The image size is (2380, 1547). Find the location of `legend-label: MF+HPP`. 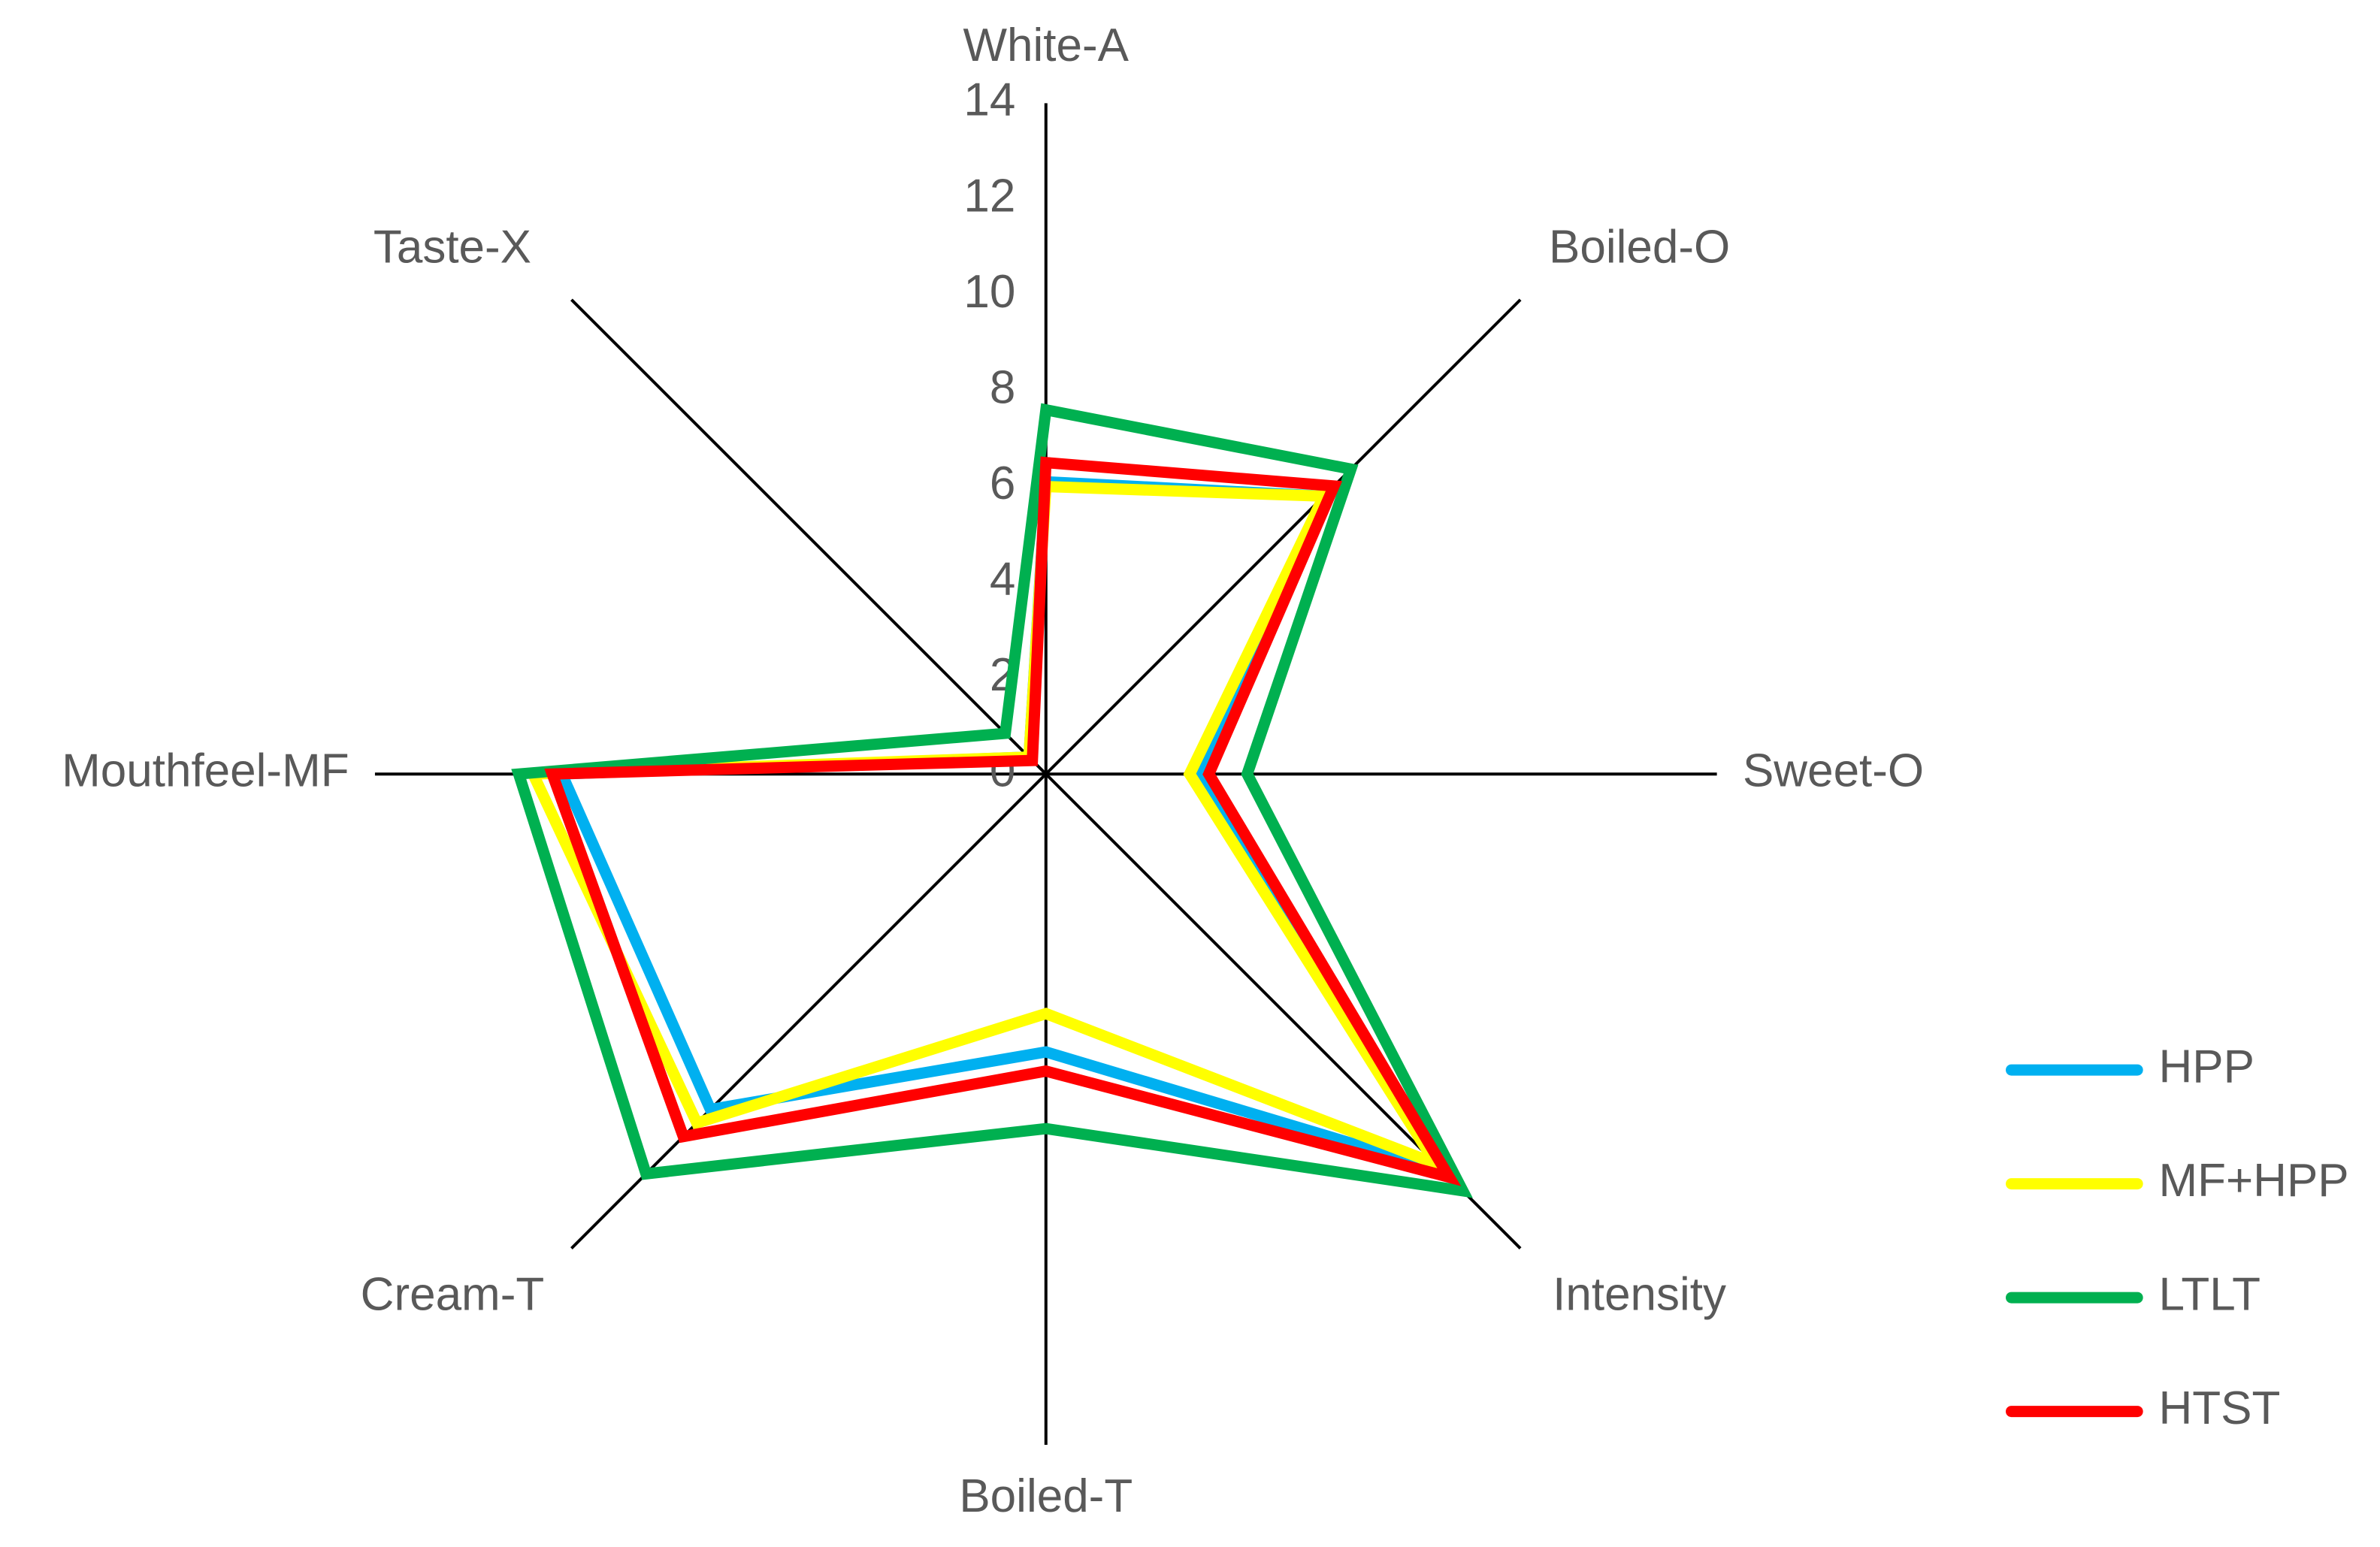

legend-label: MF+HPP is located at coordinates (2253, 1181).